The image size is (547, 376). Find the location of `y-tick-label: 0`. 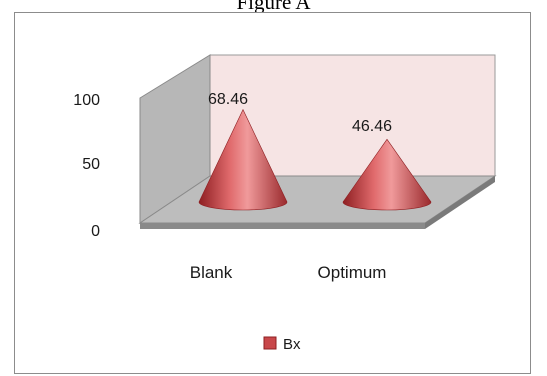

y-tick-label: 0 is located at coordinates (95, 231).